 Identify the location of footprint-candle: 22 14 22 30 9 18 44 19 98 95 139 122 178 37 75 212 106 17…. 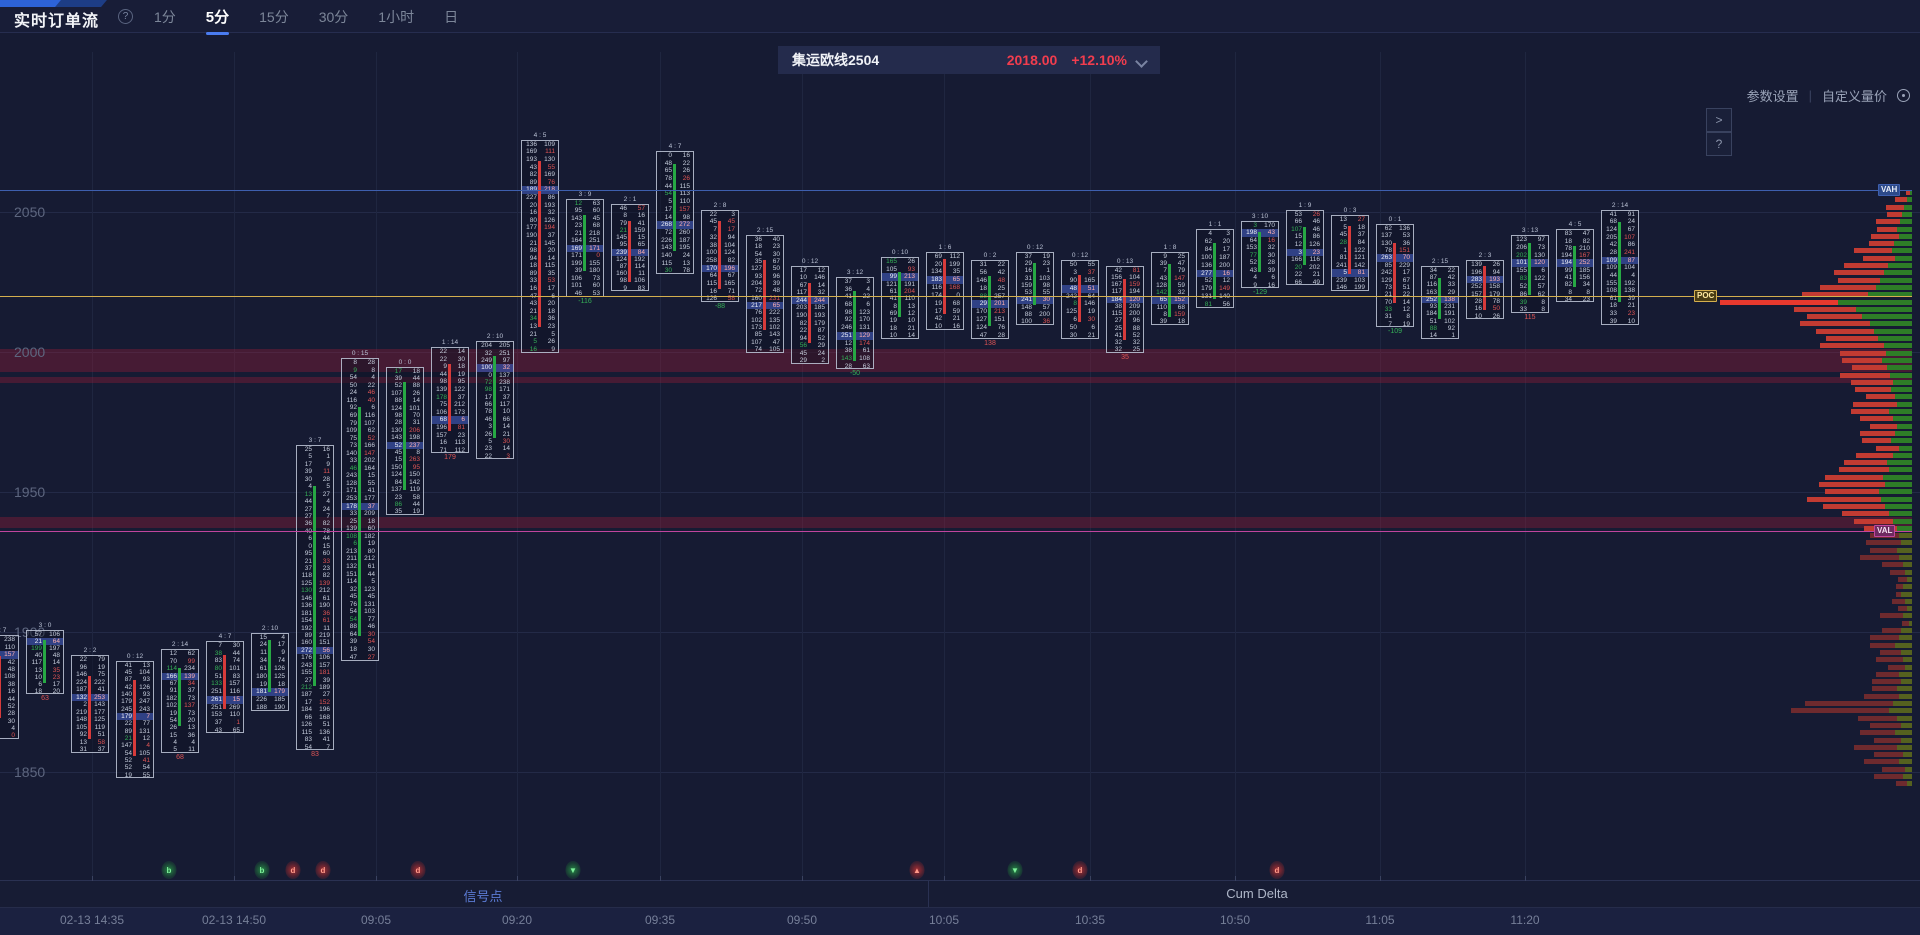
(450, 400).